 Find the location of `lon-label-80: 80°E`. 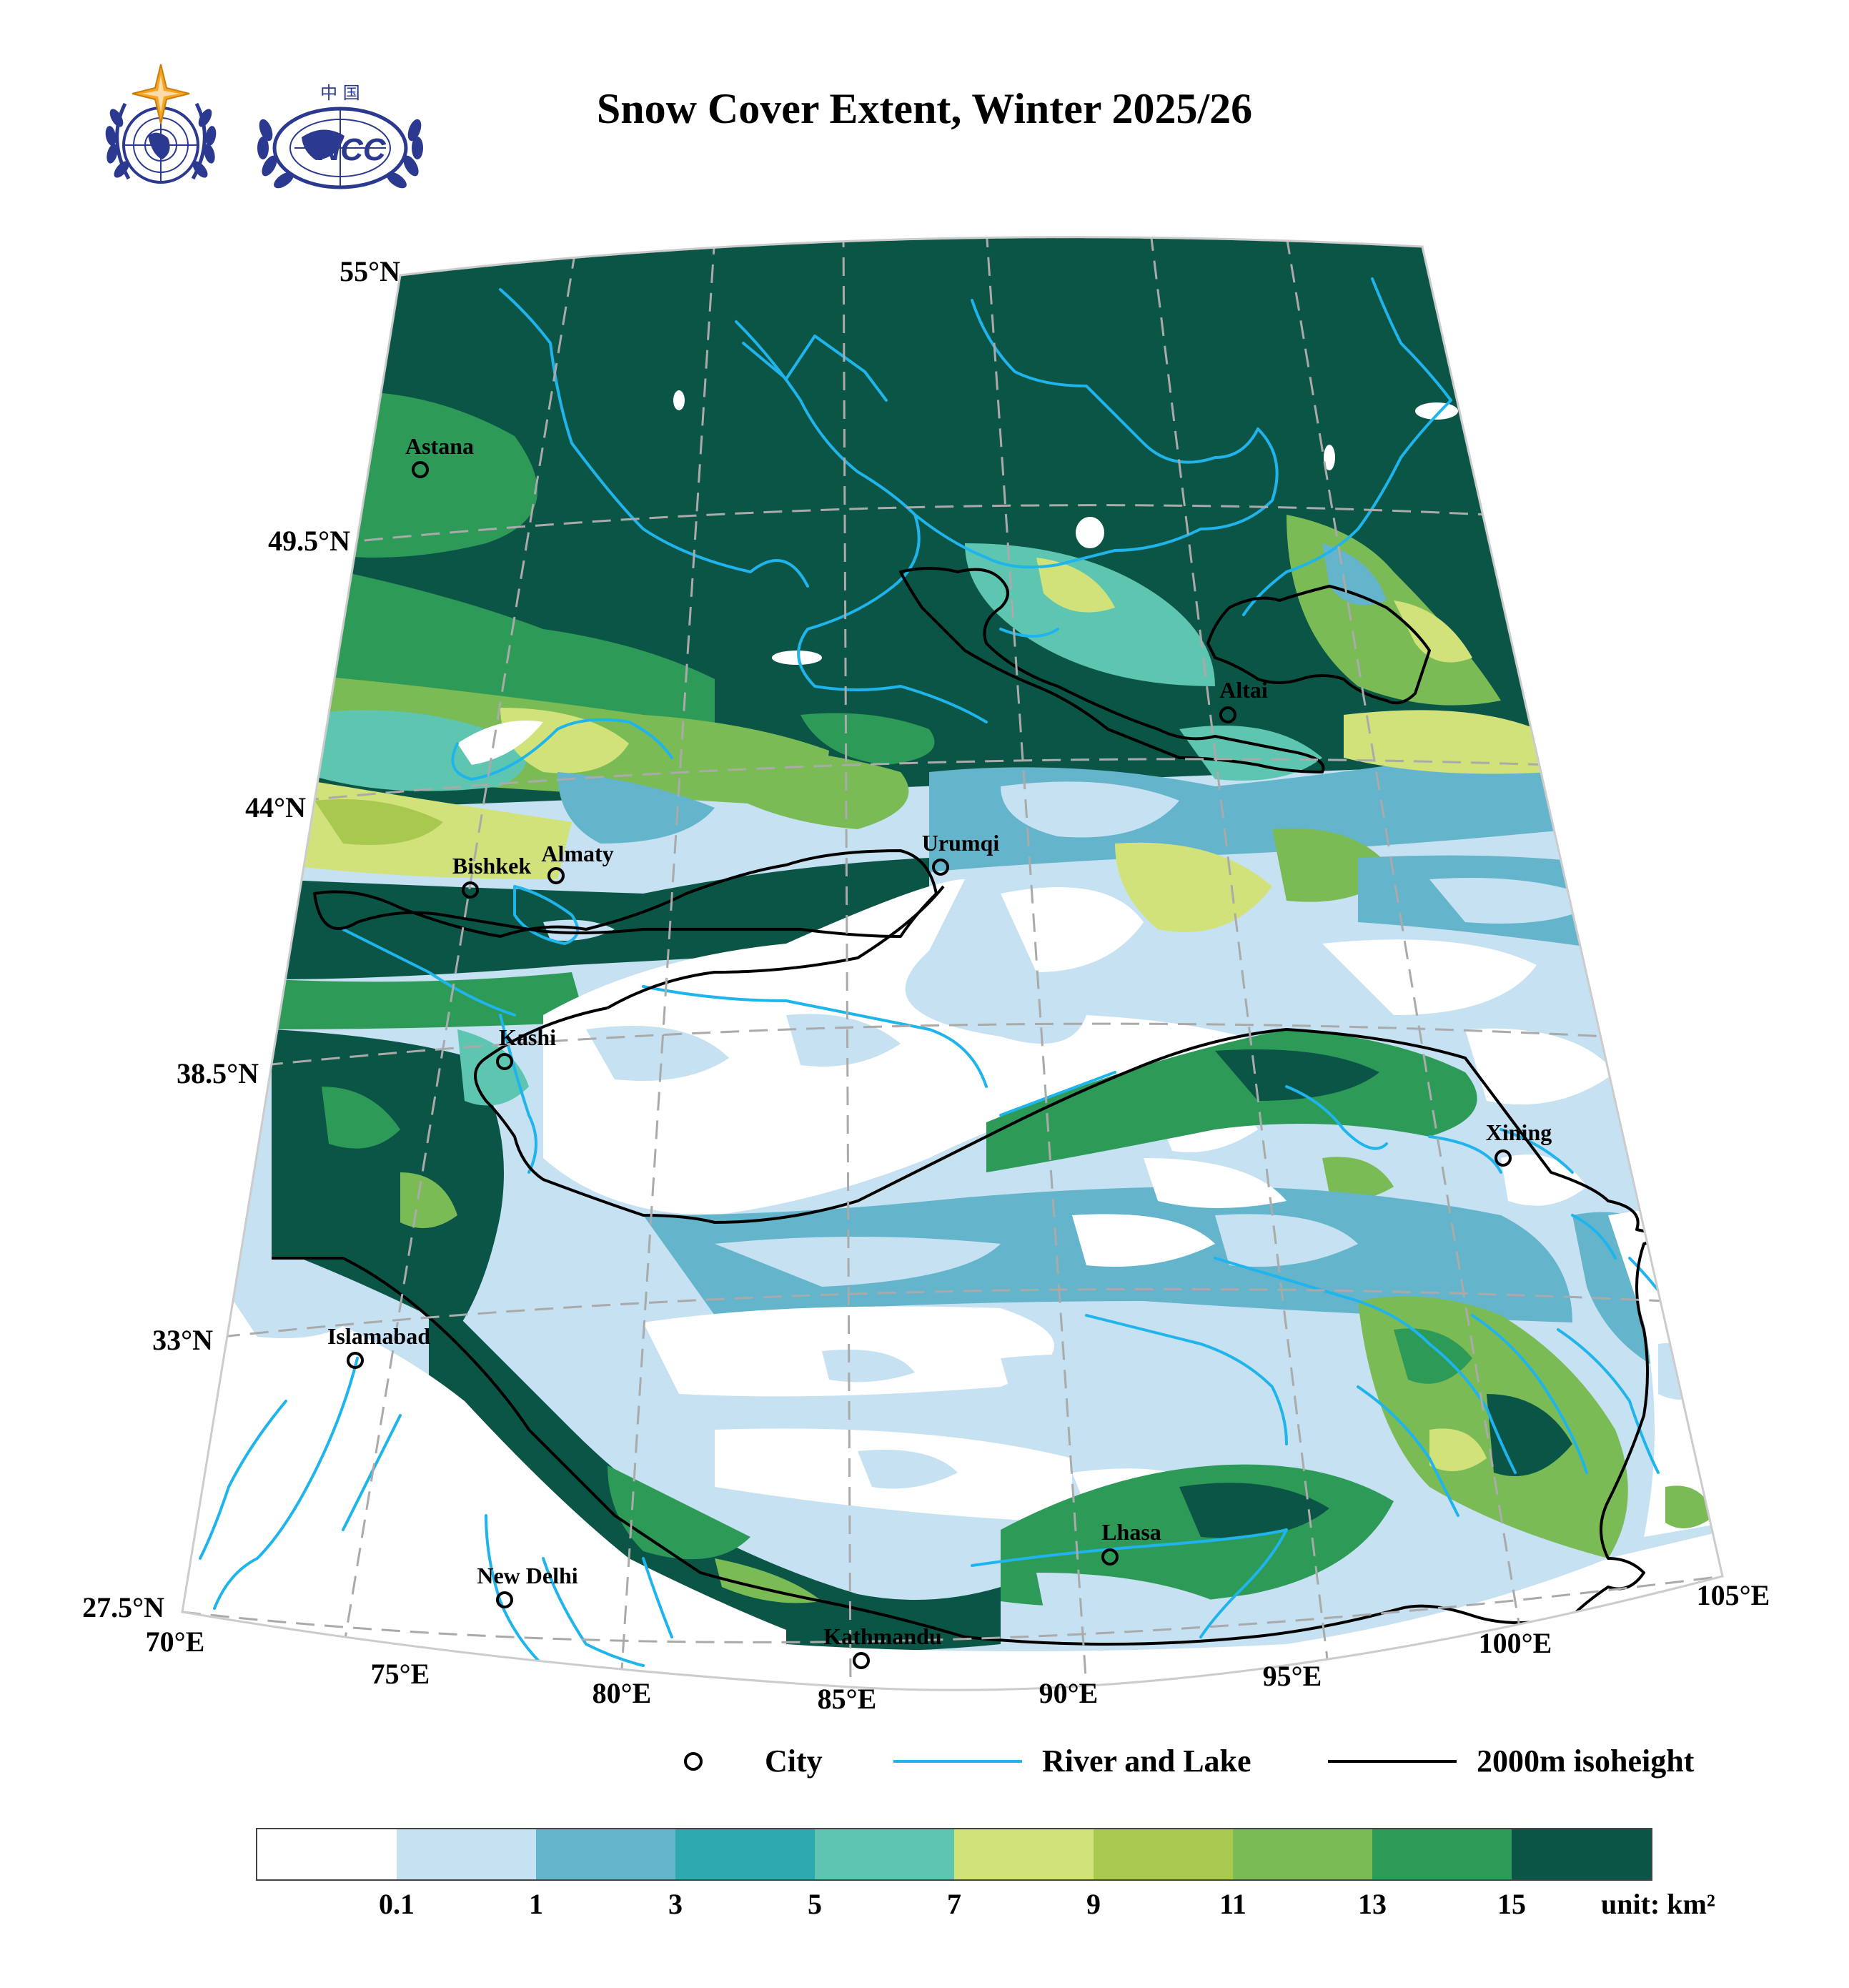

lon-label-80: 80°E is located at coordinates (622, 1693).